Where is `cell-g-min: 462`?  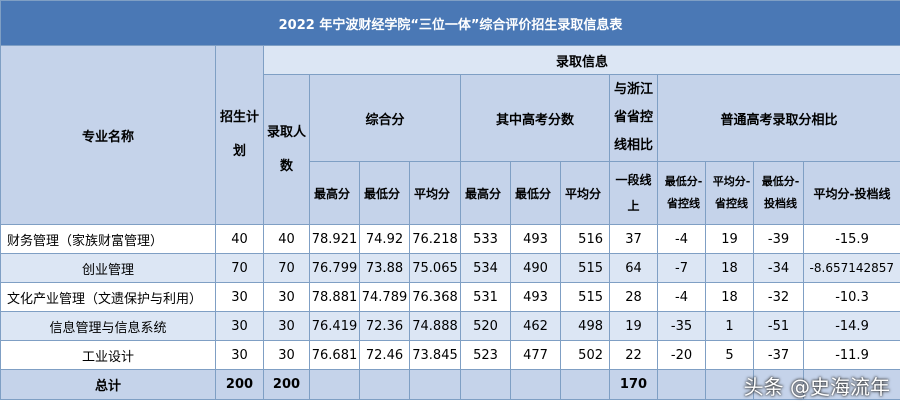 cell-g-min: 462 is located at coordinates (535, 326).